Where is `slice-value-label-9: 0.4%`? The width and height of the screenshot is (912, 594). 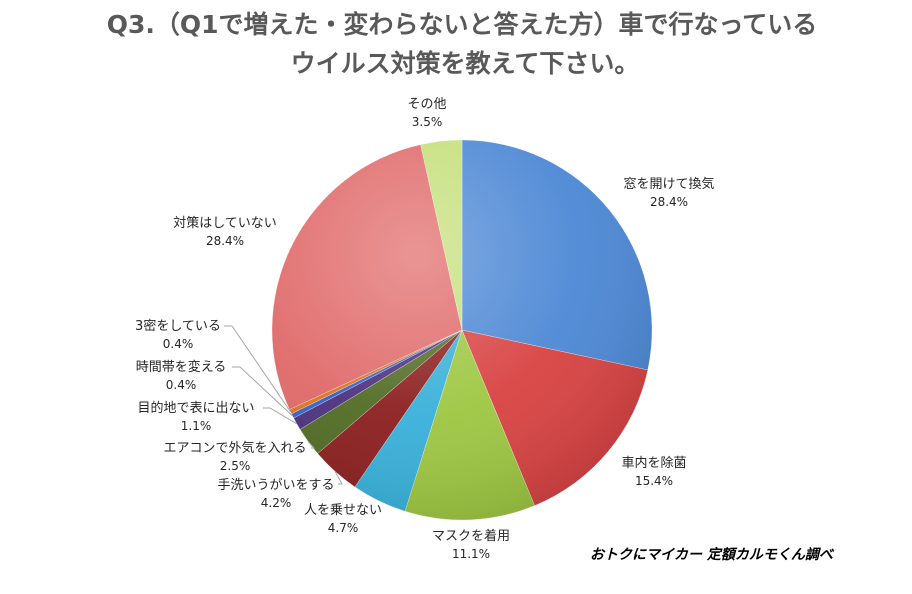 slice-value-label-9: 0.4% is located at coordinates (178, 344).